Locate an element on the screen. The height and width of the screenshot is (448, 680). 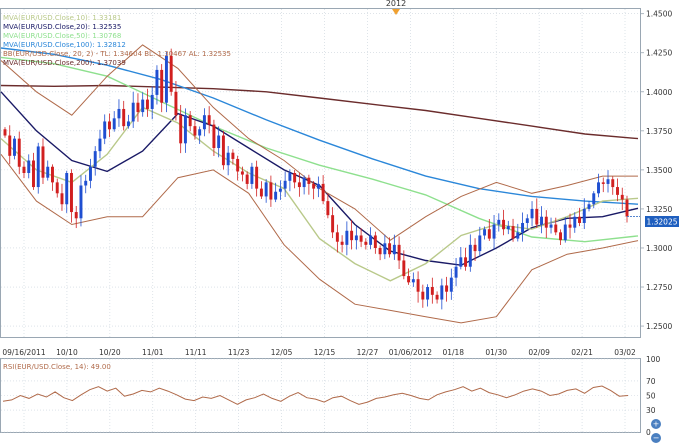
current-price-tag: 1.32025 is located at coordinates (662, 221).